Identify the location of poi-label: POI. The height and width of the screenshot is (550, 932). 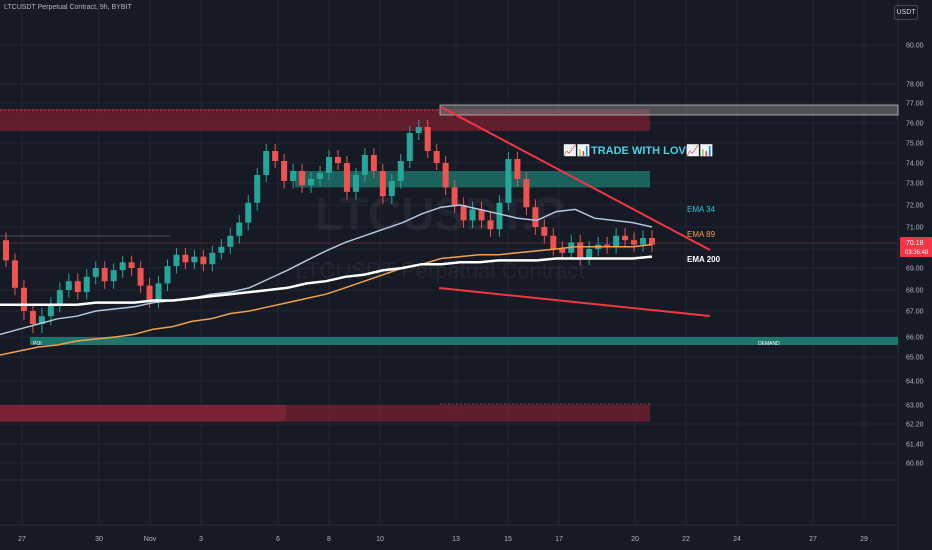
(37, 344).